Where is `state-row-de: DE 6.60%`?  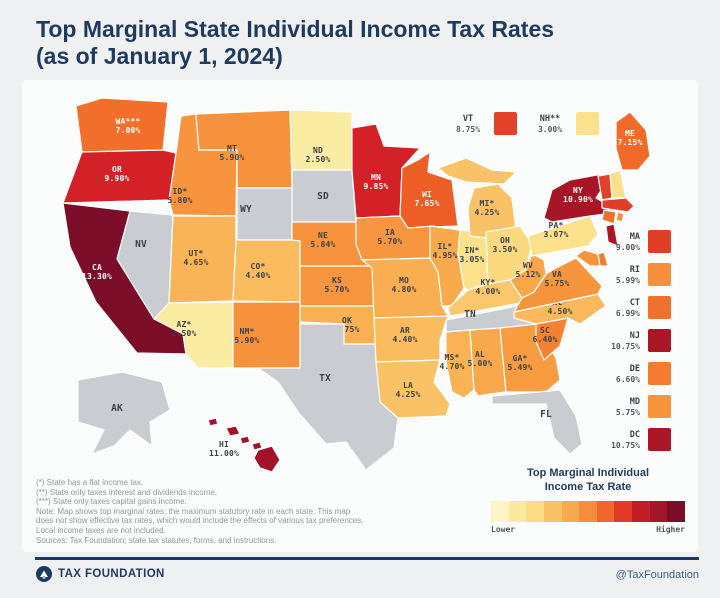 state-row-de: DE 6.60% is located at coordinates (632, 373).